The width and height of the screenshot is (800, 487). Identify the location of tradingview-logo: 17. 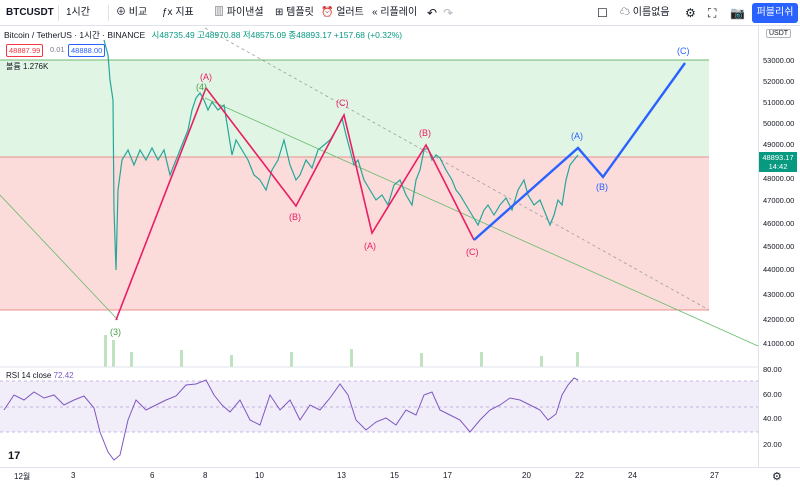
(14, 456).